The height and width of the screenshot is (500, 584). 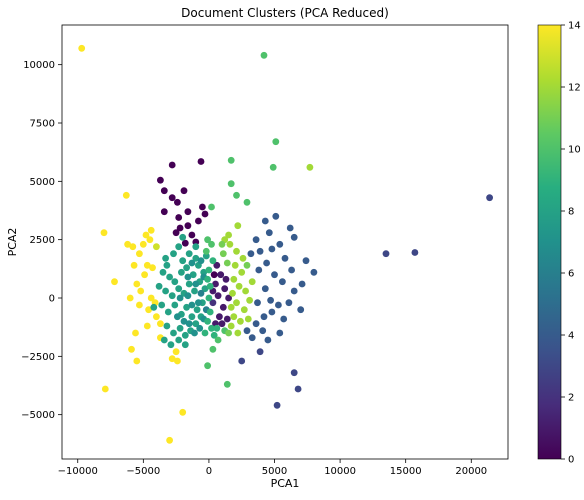 What do you see at coordinates (571, 336) in the screenshot?
I see `colorbar-tick-label: 4` at bounding box center [571, 336].